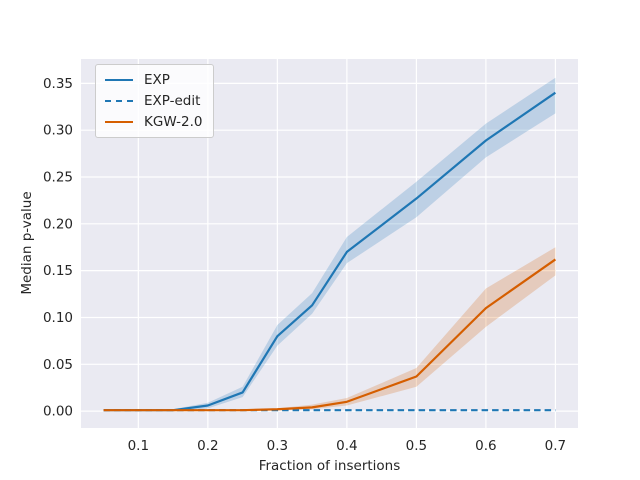 The image size is (640, 480). What do you see at coordinates (485, 446) in the screenshot?
I see `x-tick-label: 0.6` at bounding box center [485, 446].